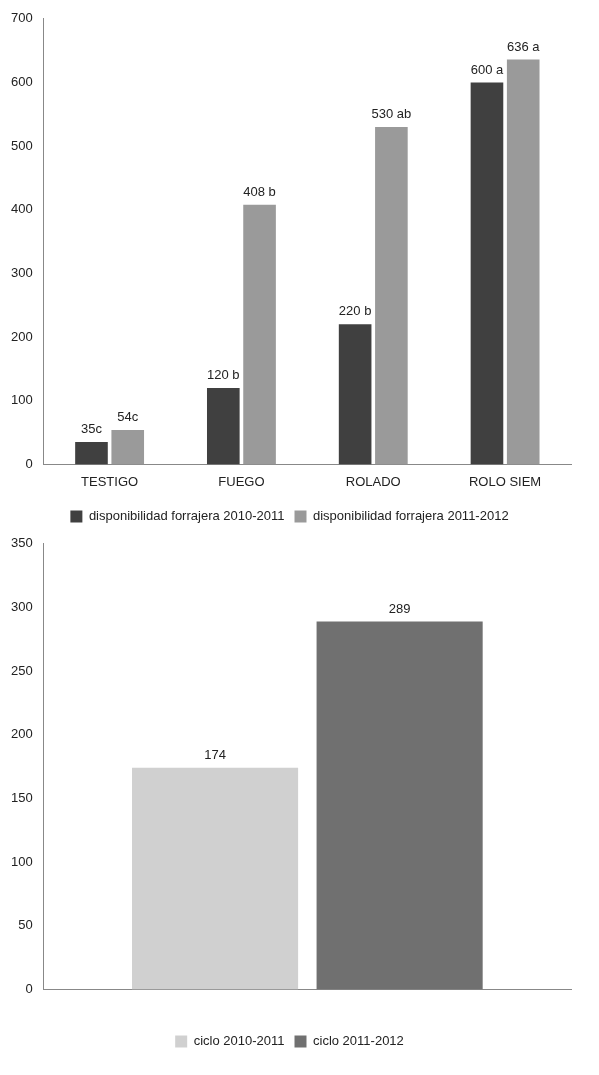 This screenshot has width=599, height=1075. I want to click on y-tick-label: 400, so click(21, 209).